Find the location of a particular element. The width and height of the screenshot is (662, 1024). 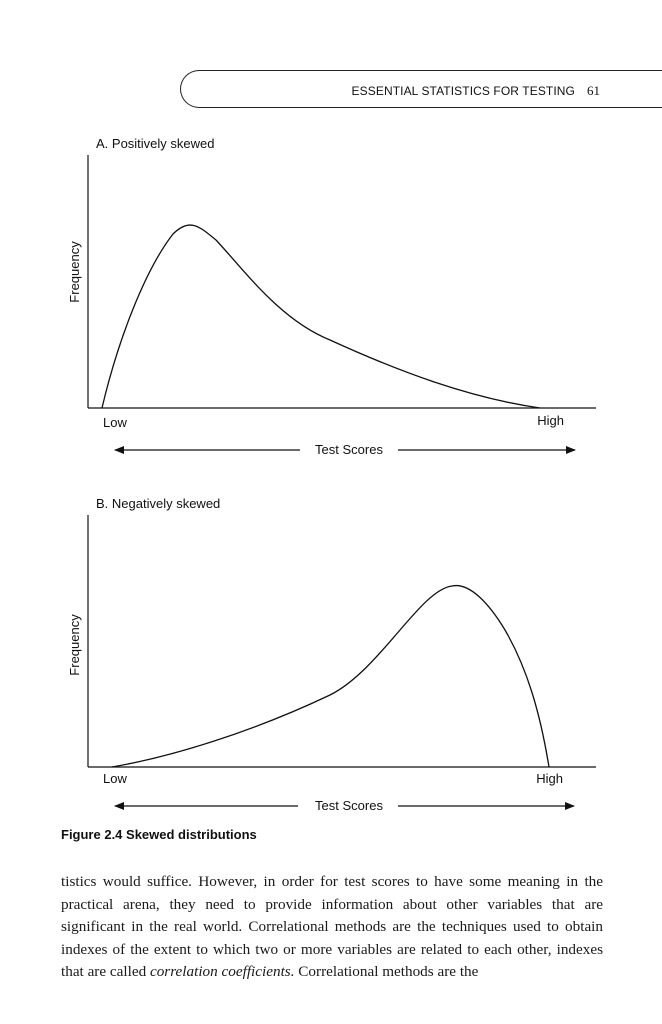

panel-a-x-label: Test Scores is located at coordinates (349, 449).